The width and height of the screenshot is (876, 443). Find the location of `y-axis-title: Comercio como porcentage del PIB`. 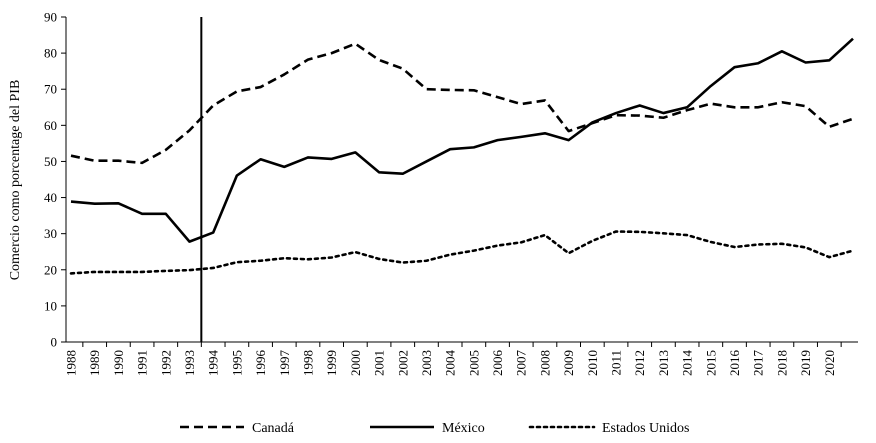

y-axis-title: Comercio como porcentage del PIB is located at coordinates (15, 180).